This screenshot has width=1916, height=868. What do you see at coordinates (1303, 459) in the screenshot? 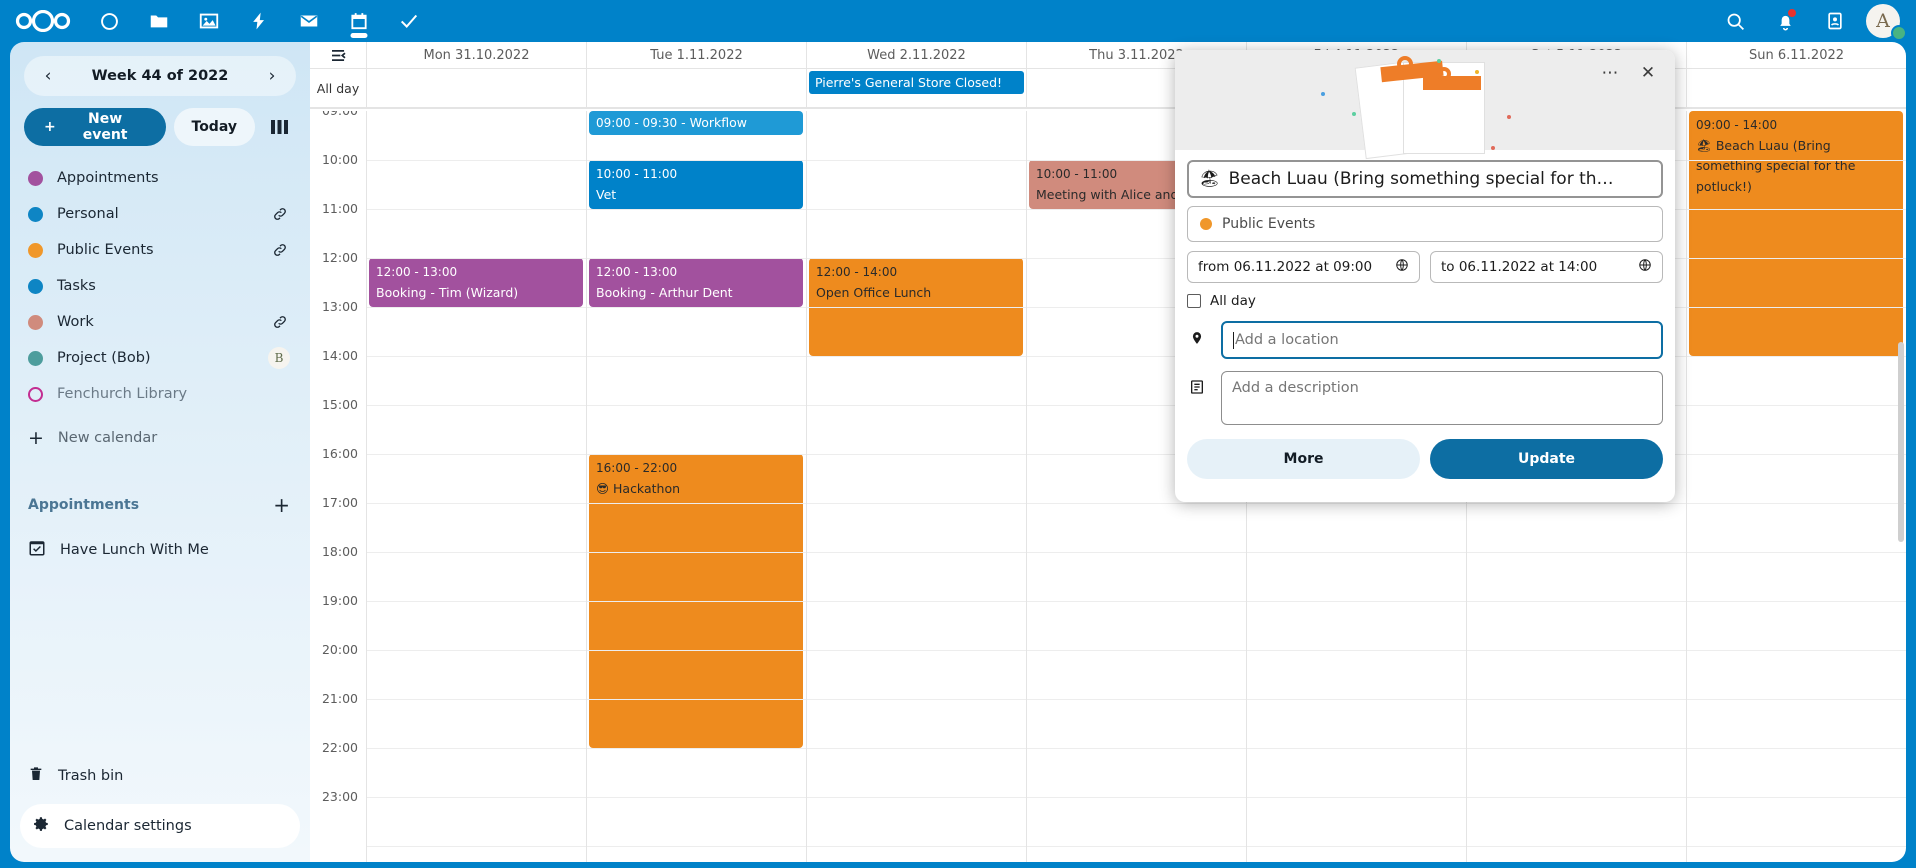
I see `more-button: More` at bounding box center [1303, 459].